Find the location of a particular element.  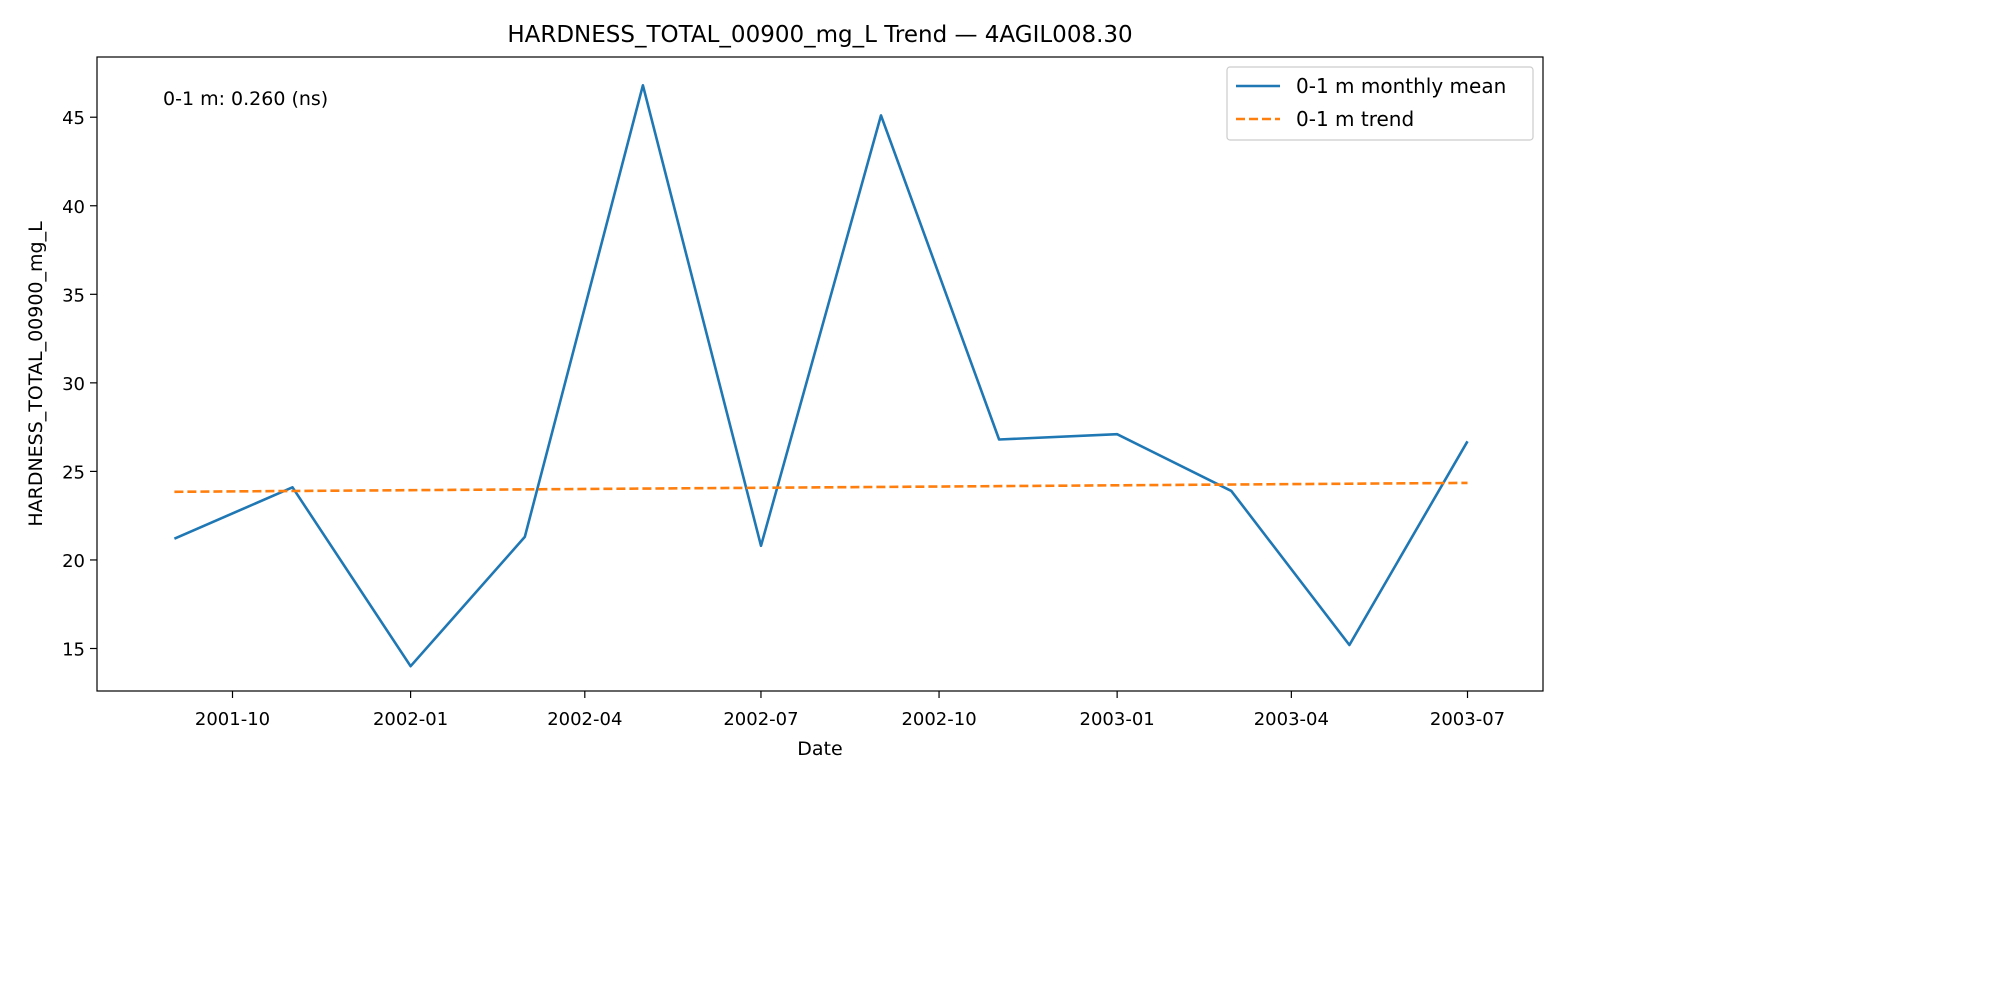

x-tick-label: 2003-07 is located at coordinates (1467, 719).